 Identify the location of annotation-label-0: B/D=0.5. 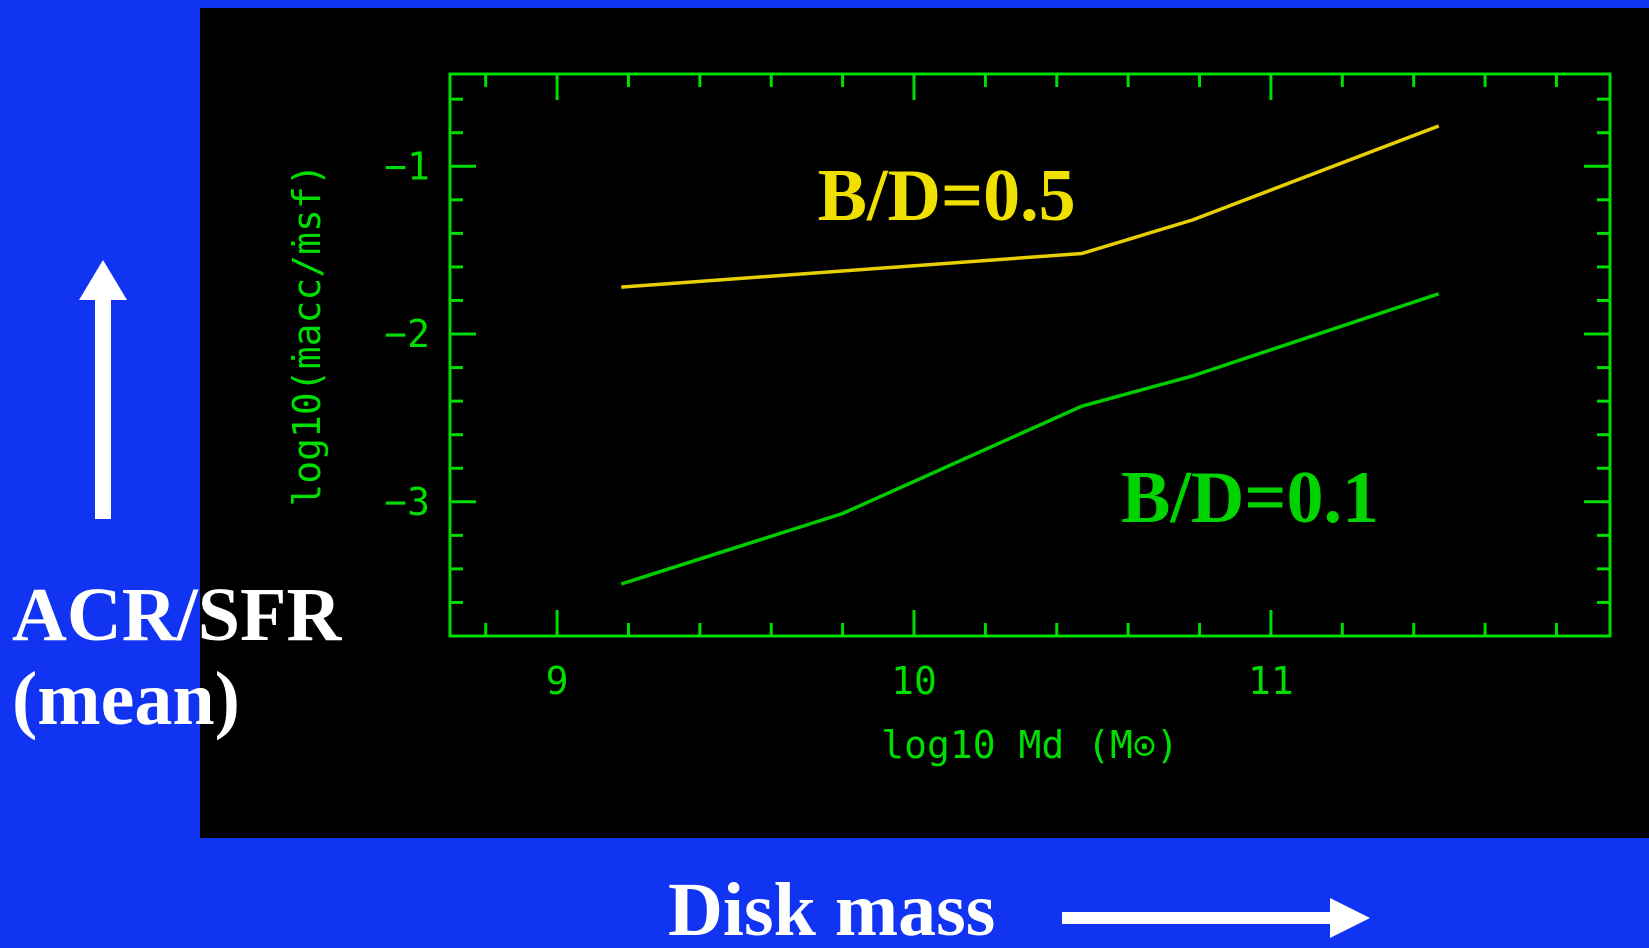
(947, 196).